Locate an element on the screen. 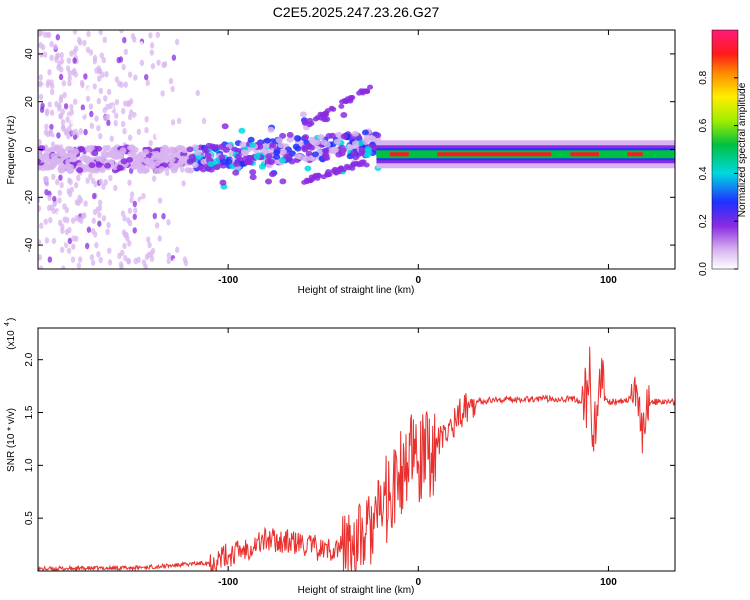 The width and height of the screenshot is (750, 600). snr-y-tick-label: 0.5 is located at coordinates (29, 518).